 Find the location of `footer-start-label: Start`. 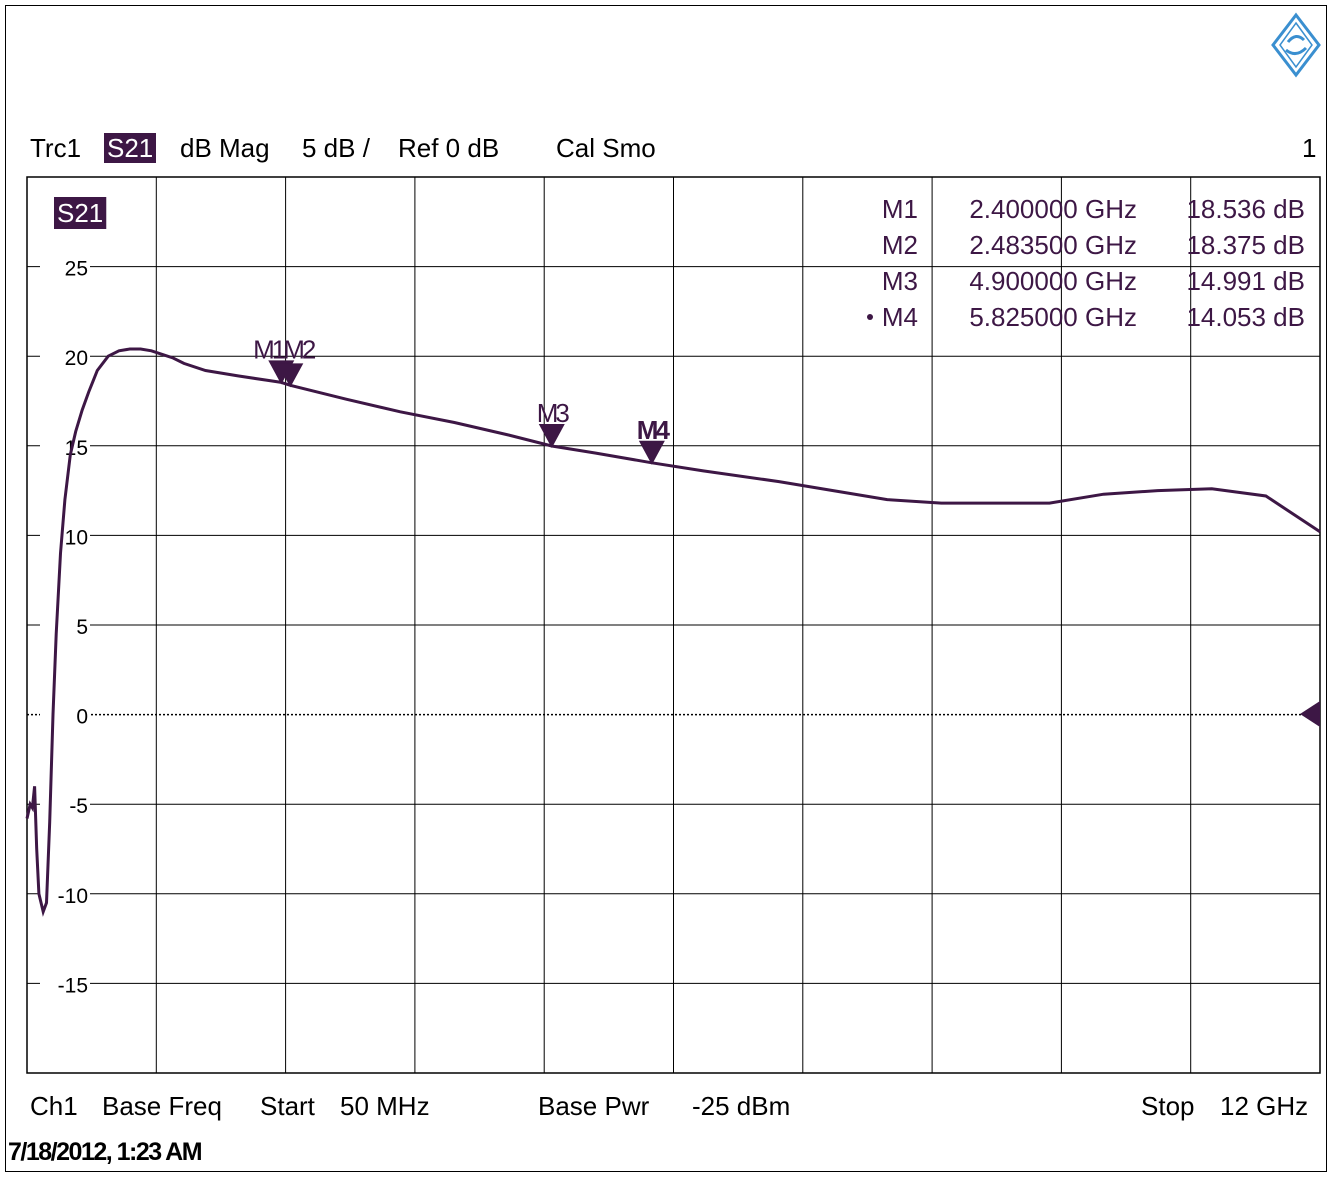

footer-start-label: Start is located at coordinates (287, 1106).